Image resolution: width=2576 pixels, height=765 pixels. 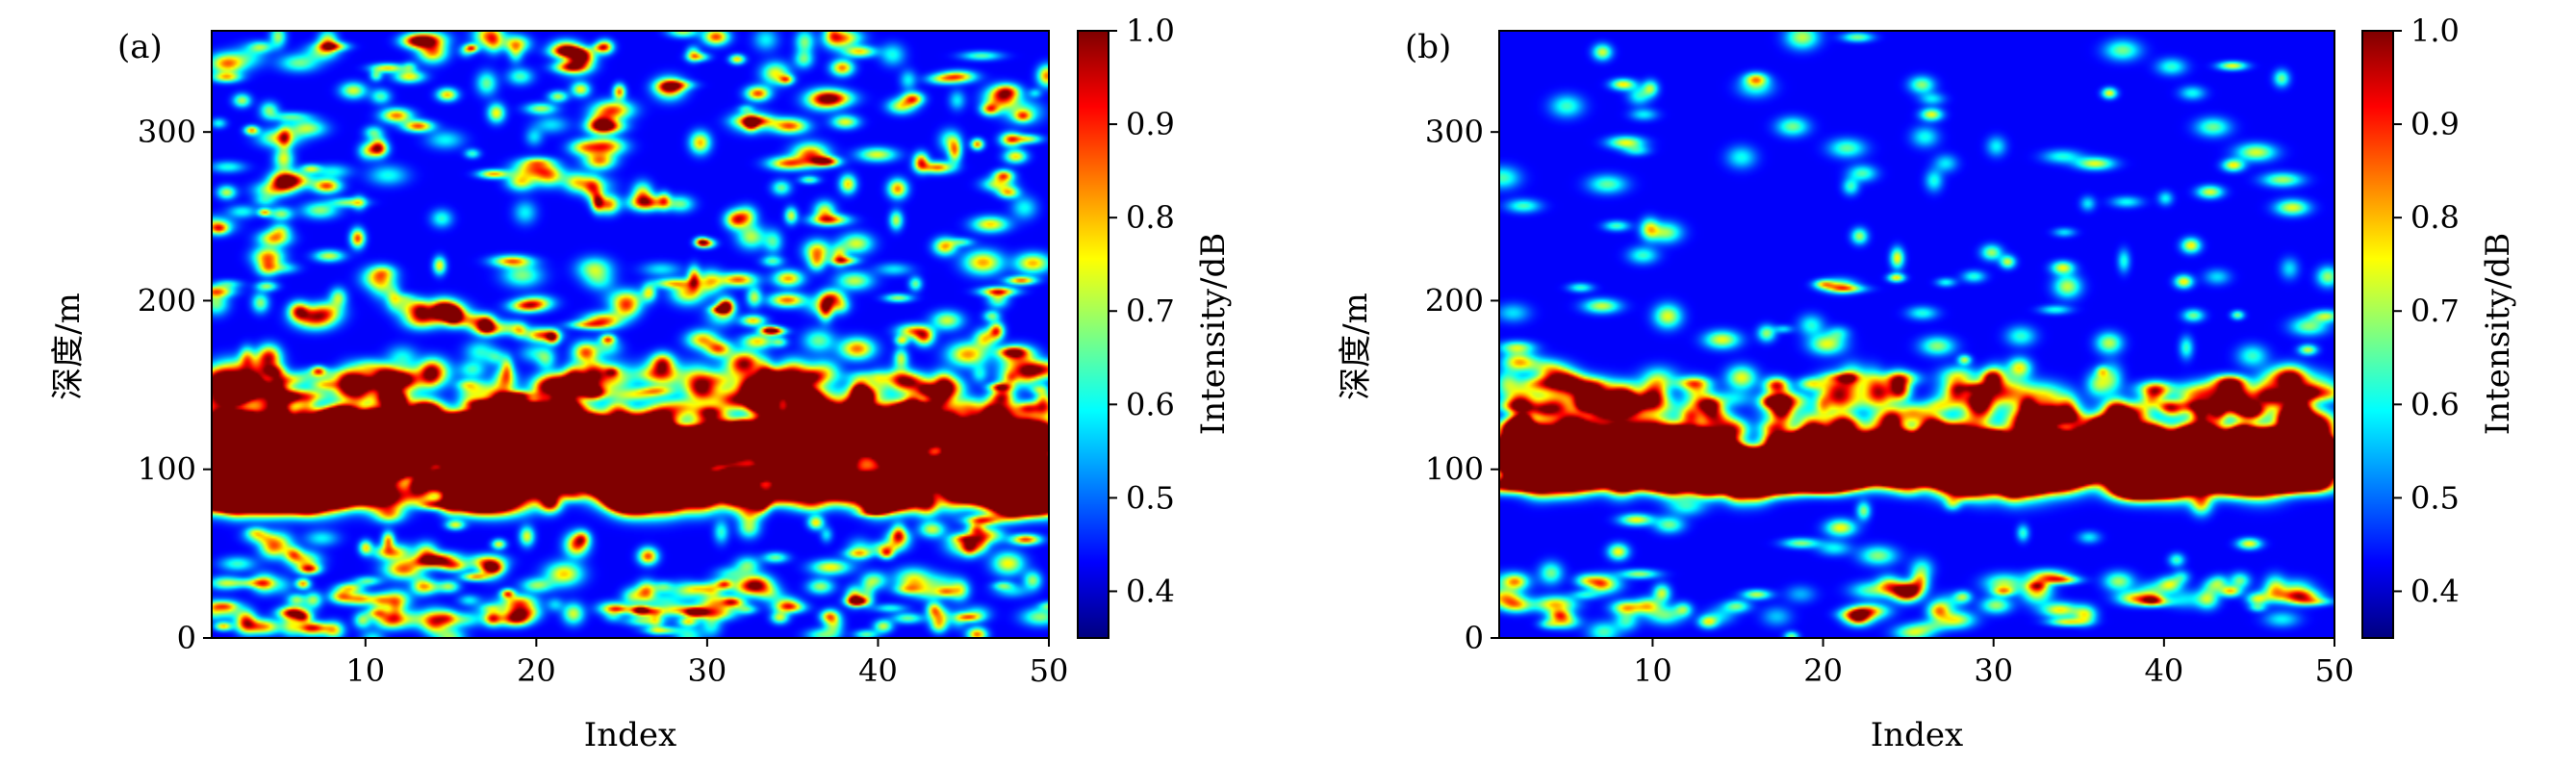 What do you see at coordinates (1213, 334) in the screenshot?
I see `colorbar-label-a: Intensity/dB` at bounding box center [1213, 334].